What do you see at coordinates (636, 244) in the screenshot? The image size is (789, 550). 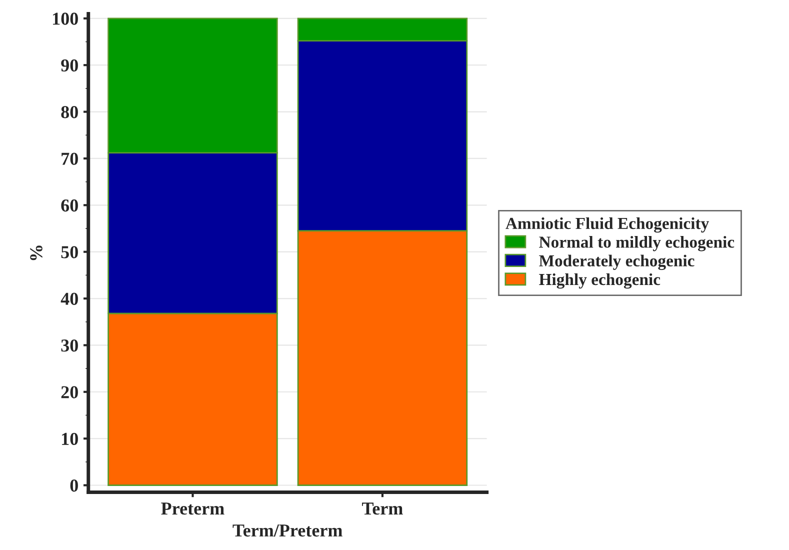 I see `legend-label: Normal to mildly echogenic` at bounding box center [636, 244].